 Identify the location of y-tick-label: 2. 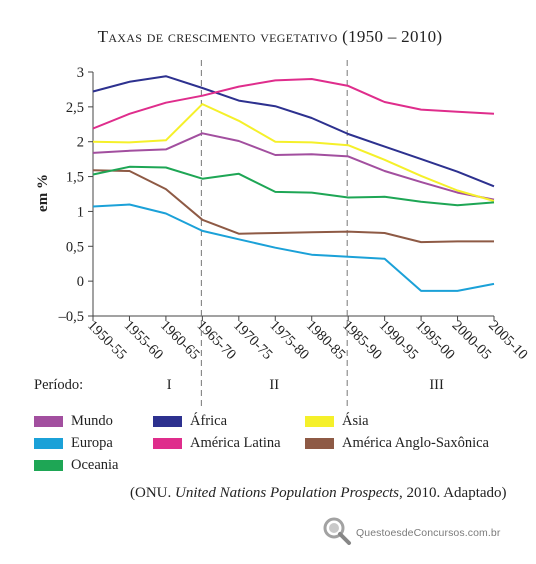
(80, 143).